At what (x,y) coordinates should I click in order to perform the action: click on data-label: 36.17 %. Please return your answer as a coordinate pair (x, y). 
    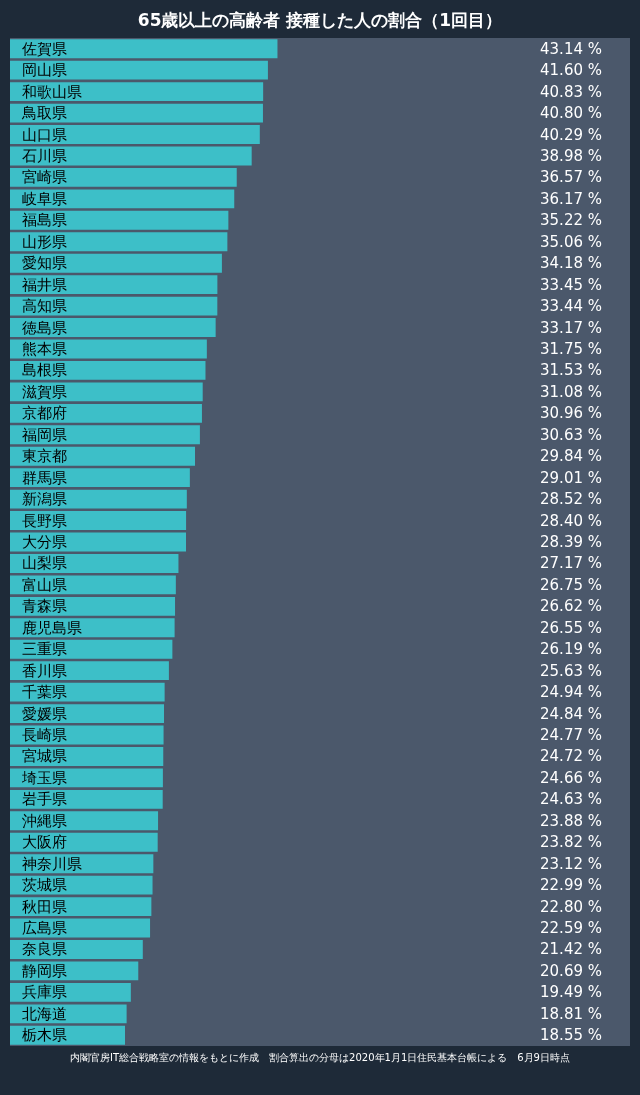
    Looking at the image, I should click on (571, 198).